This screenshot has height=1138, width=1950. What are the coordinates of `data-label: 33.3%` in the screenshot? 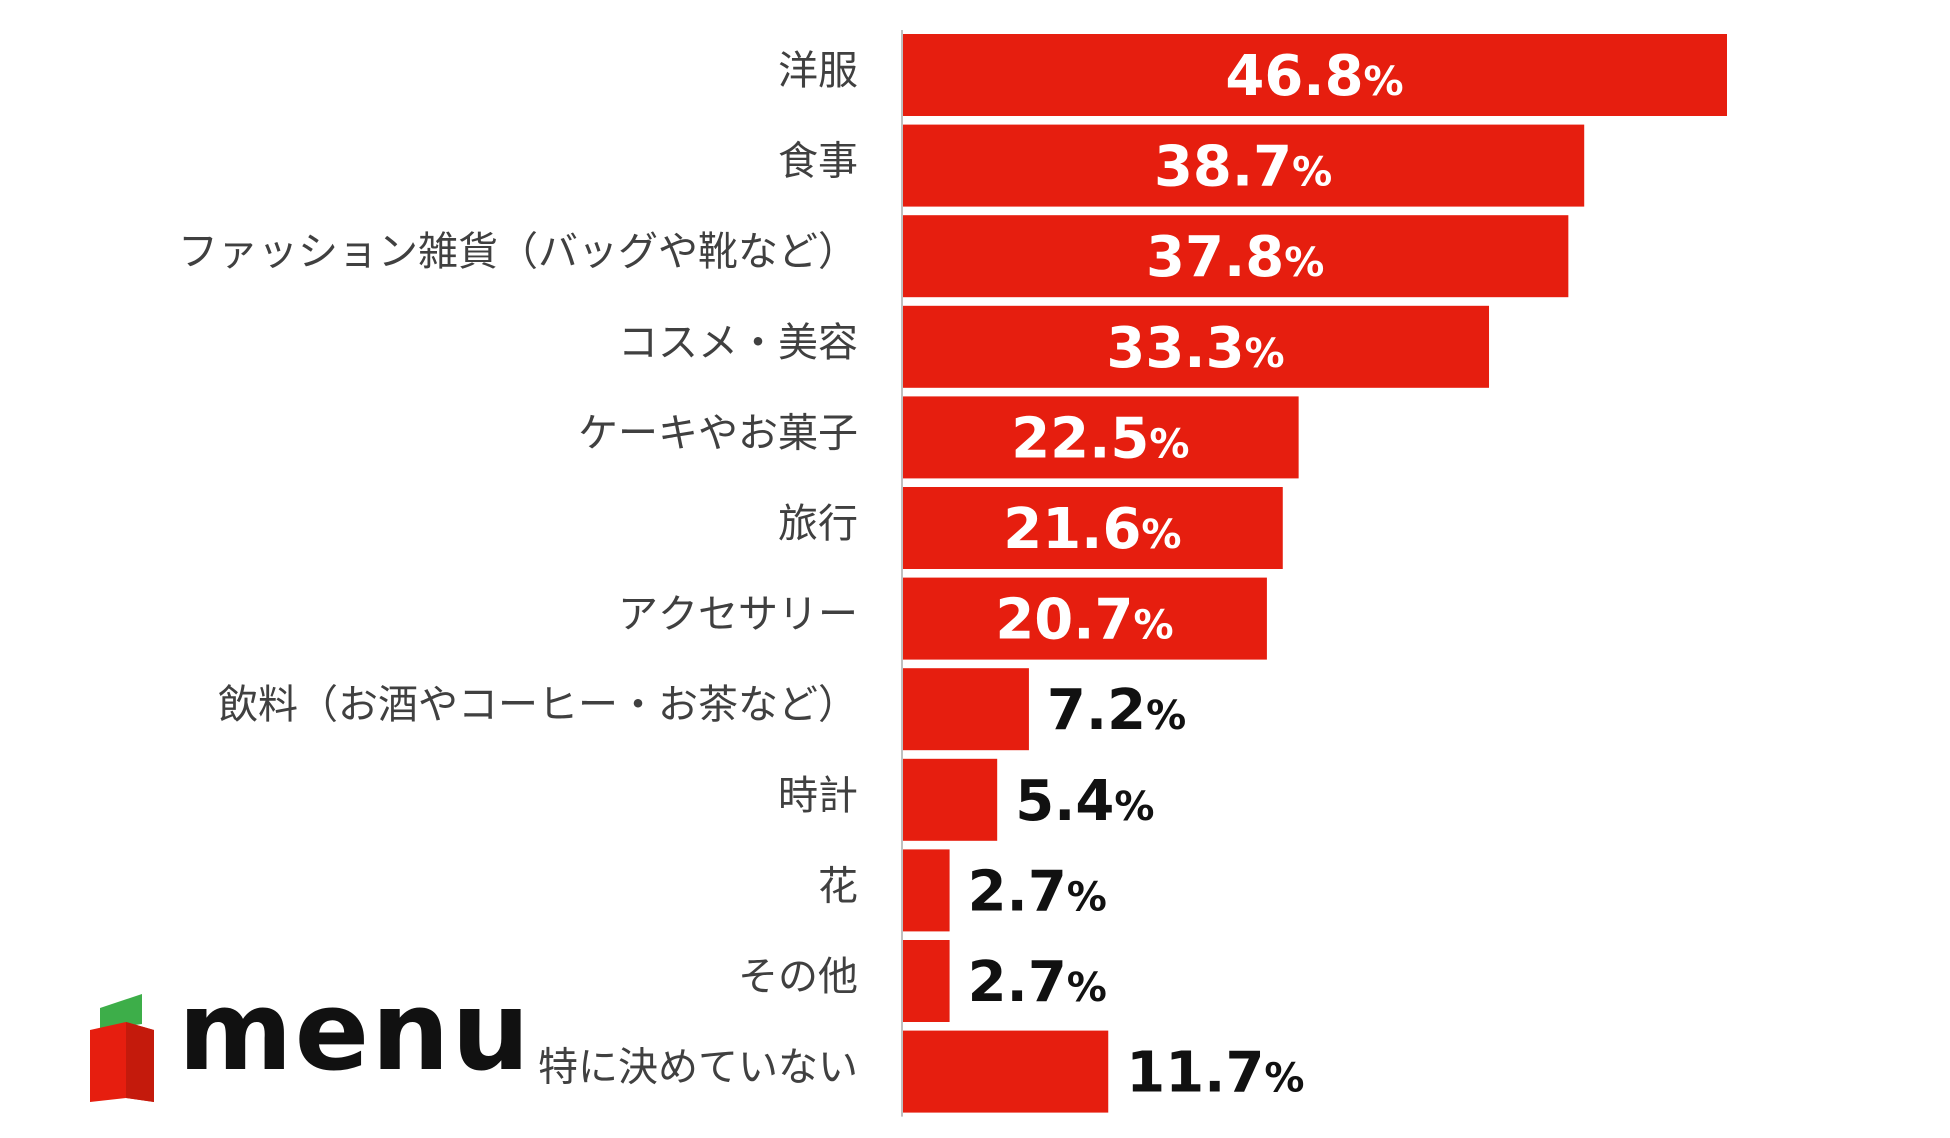 It's located at (1195, 348).